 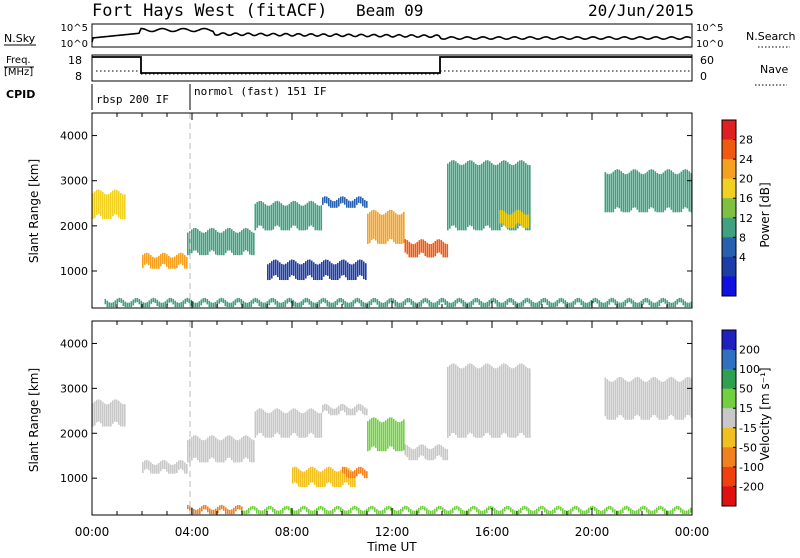 What do you see at coordinates (729, 418) in the screenshot?
I see `velocity-colorbar-frame` at bounding box center [729, 418].